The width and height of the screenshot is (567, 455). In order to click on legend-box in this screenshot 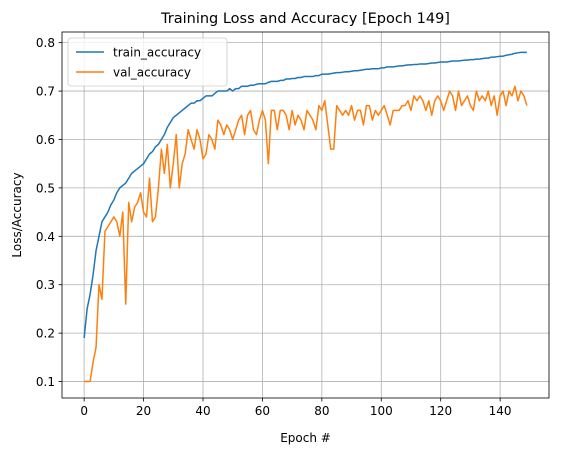, I will do `click(147, 62)`.